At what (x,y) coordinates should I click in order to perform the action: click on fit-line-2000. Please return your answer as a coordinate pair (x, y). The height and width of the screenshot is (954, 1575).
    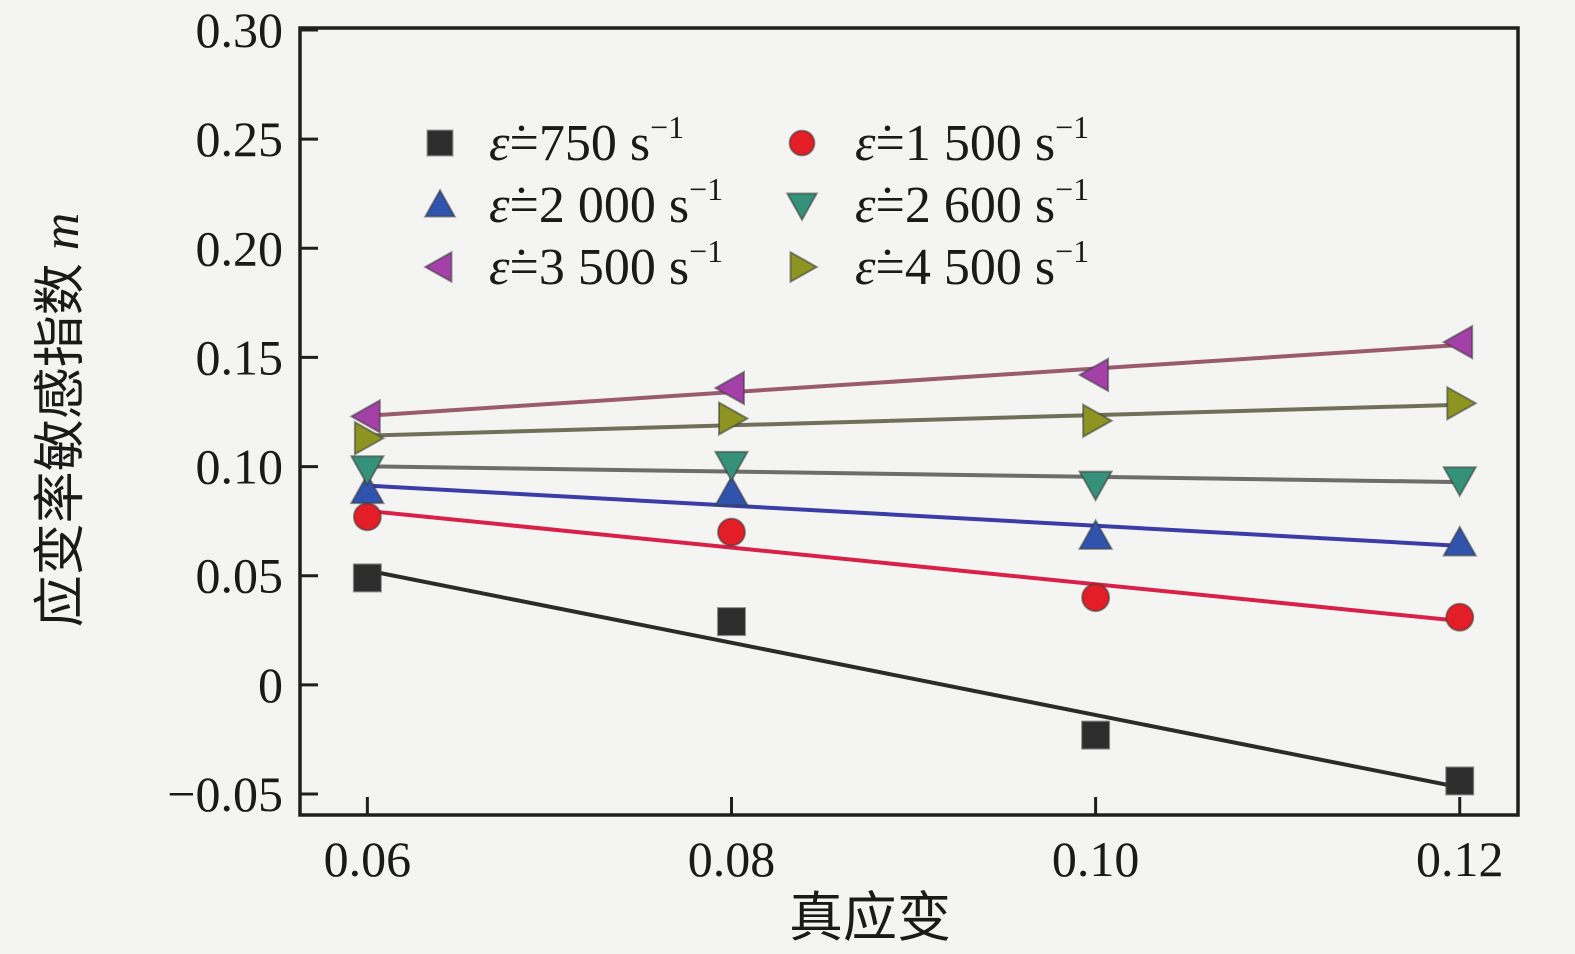
    Looking at the image, I should click on (913, 515).